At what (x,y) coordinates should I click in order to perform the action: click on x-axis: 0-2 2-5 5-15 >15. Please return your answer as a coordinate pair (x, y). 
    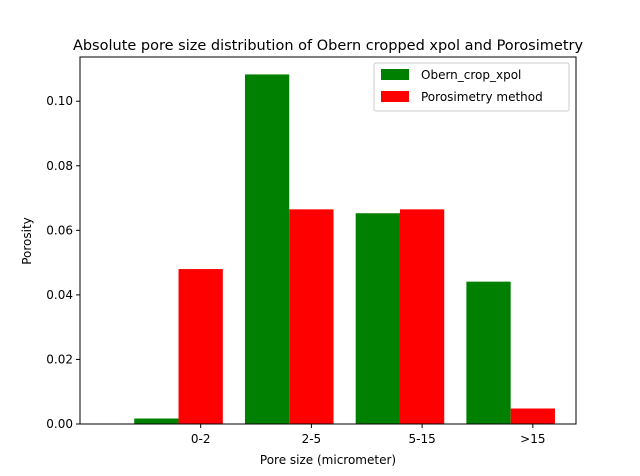
    Looking at the image, I should click on (368, 435).